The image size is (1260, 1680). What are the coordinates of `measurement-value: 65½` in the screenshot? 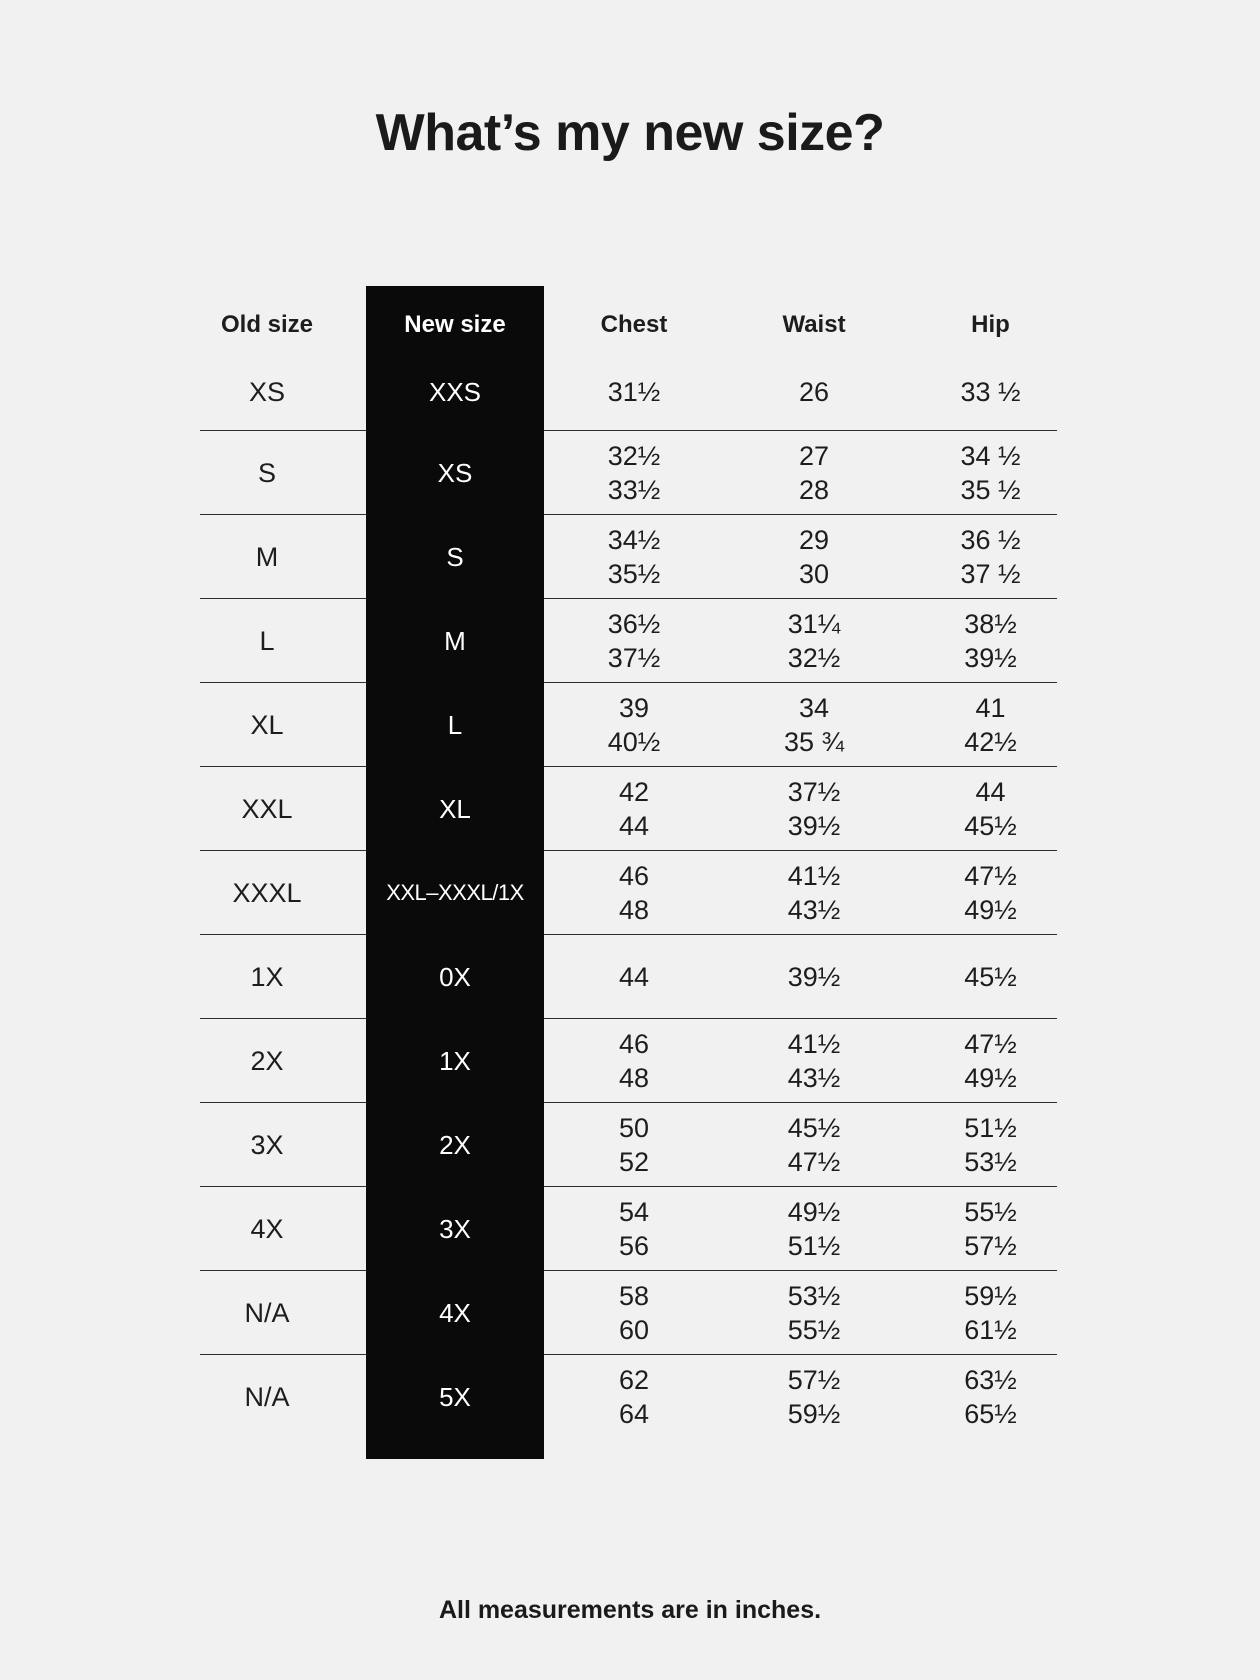 It's located at (990, 1414).